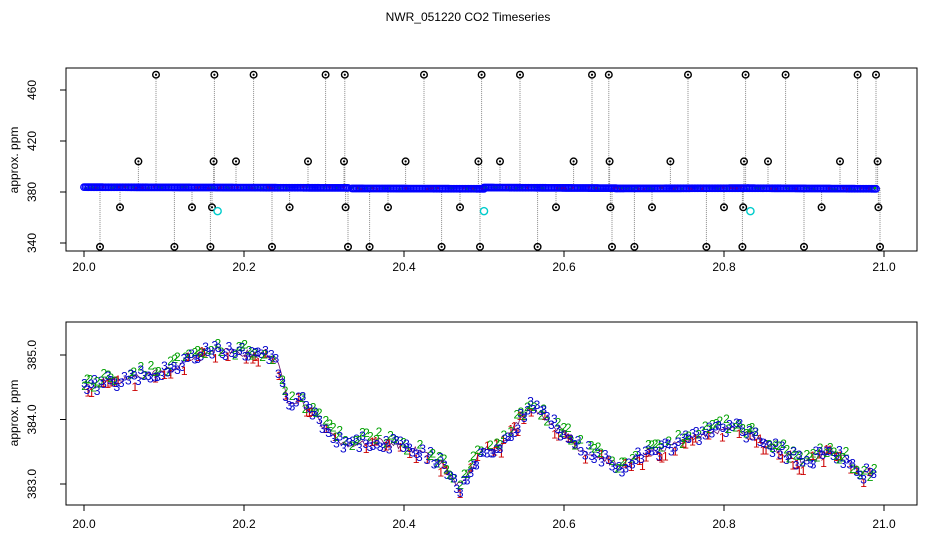 Image resolution: width=936 pixels, height=540 pixels. I want to click on bottom-x-tick-label: 20.4, so click(404, 524).